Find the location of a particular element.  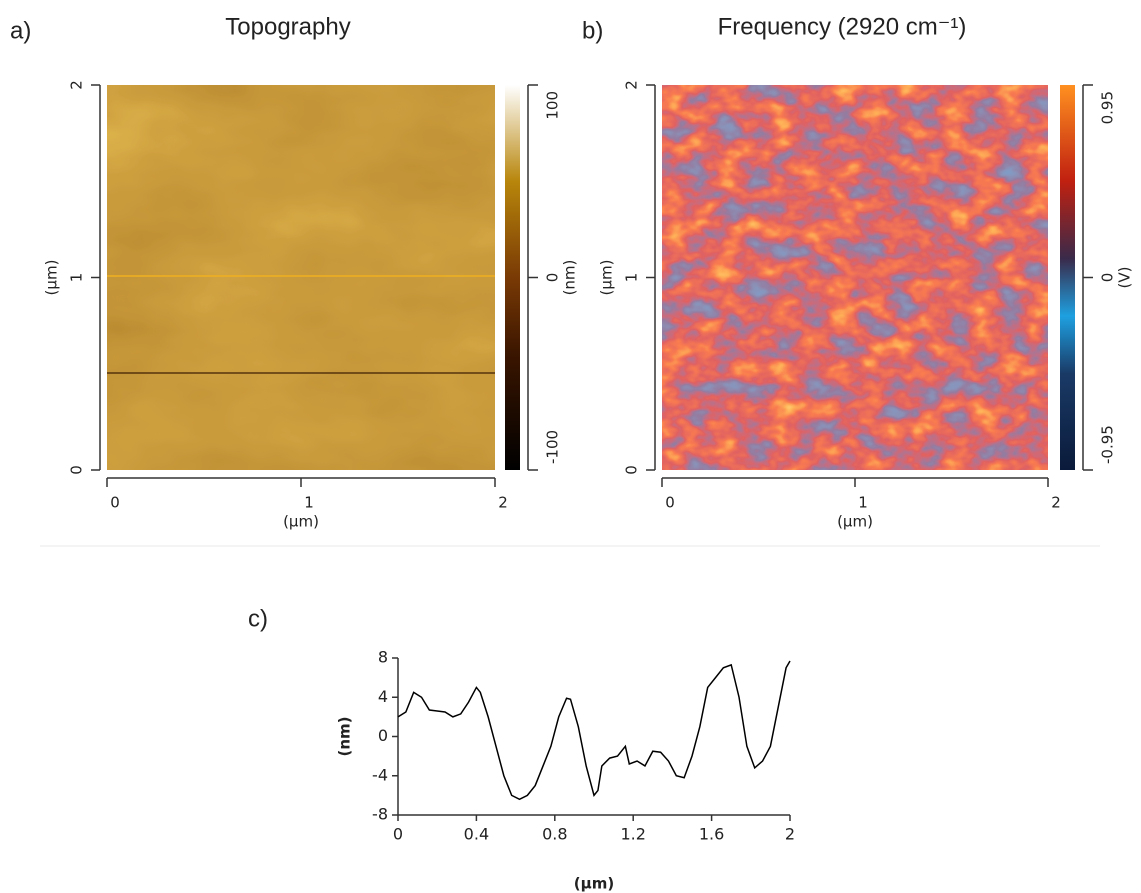

topography-image is located at coordinates (301, 277).